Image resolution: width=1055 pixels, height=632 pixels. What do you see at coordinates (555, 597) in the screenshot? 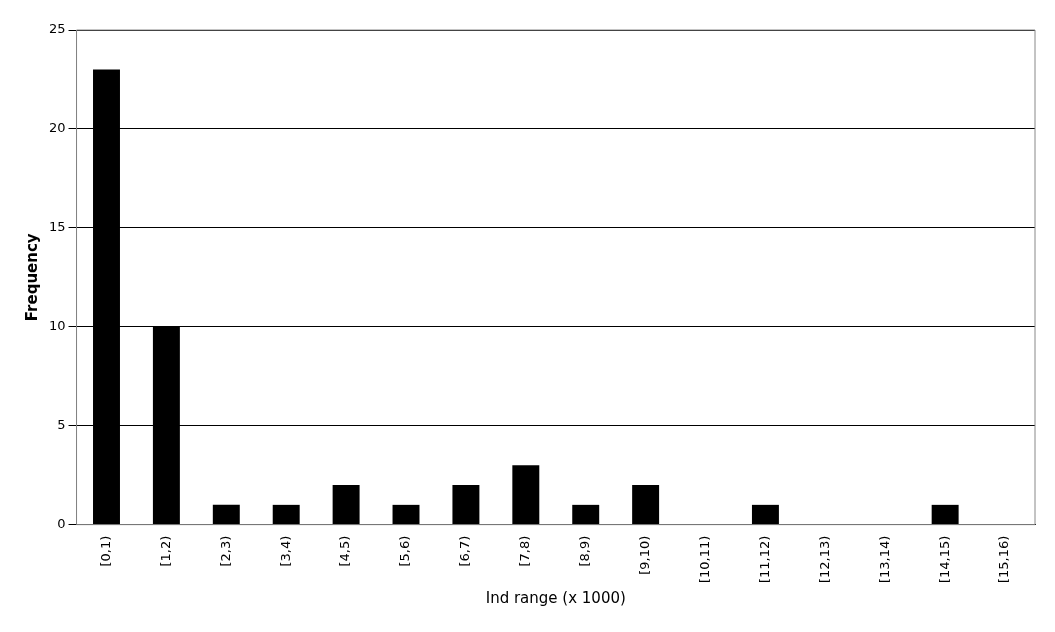
I see `x-axis-title: Ind range (x 1000)` at bounding box center [555, 597].